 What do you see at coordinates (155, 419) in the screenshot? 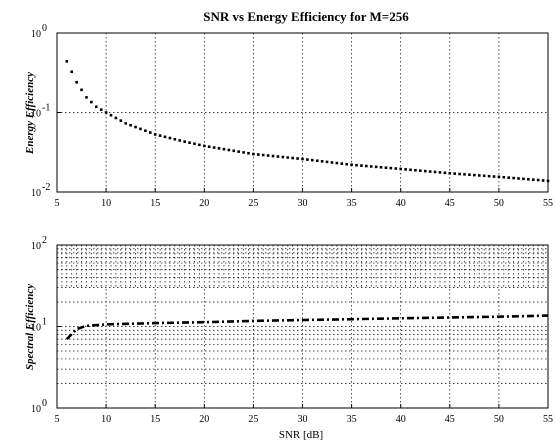
I see `spectral-xtick-label: 15` at bounding box center [155, 419].